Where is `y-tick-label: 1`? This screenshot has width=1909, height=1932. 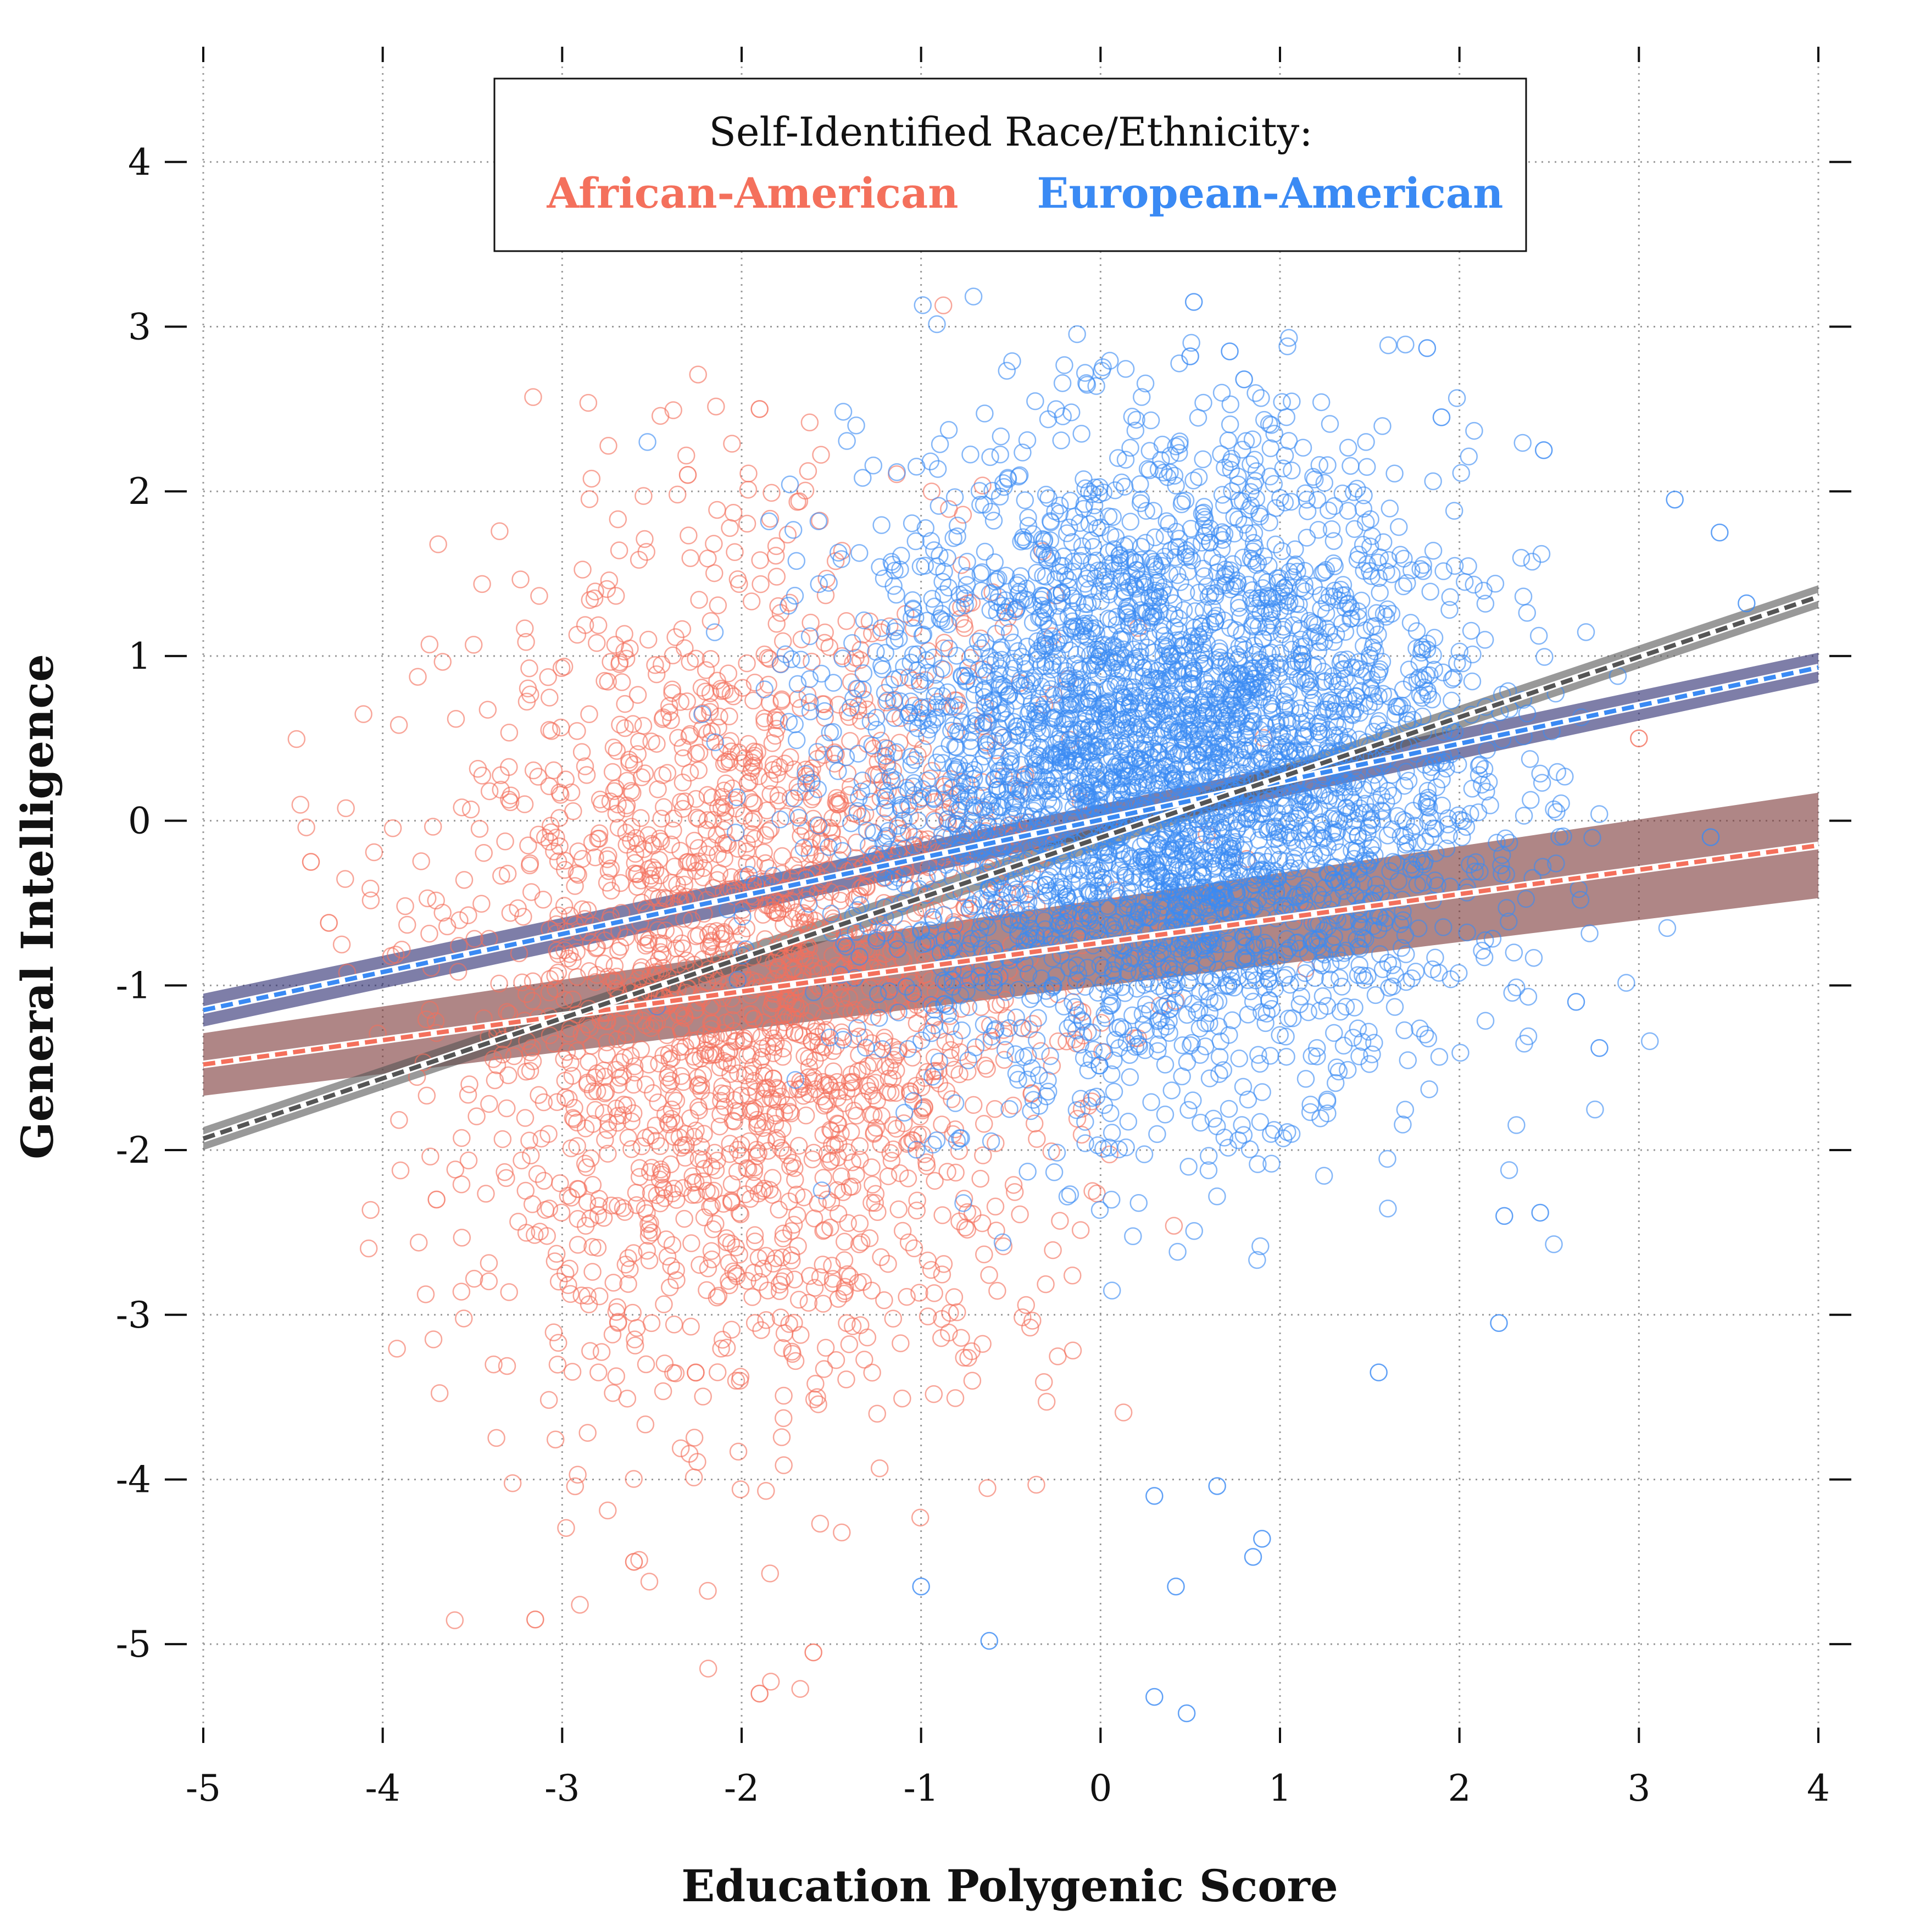
y-tick-label: 1 is located at coordinates (139, 656).